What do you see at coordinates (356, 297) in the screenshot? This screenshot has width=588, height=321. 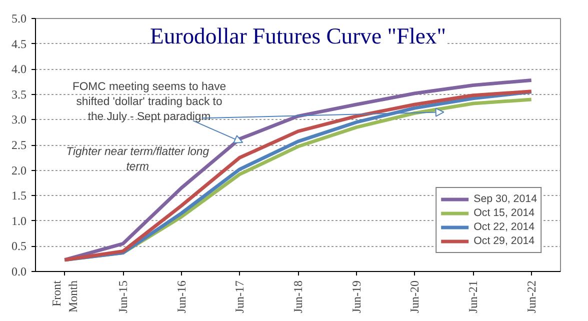 I see `x-tick-label: Jun-19` at bounding box center [356, 297].